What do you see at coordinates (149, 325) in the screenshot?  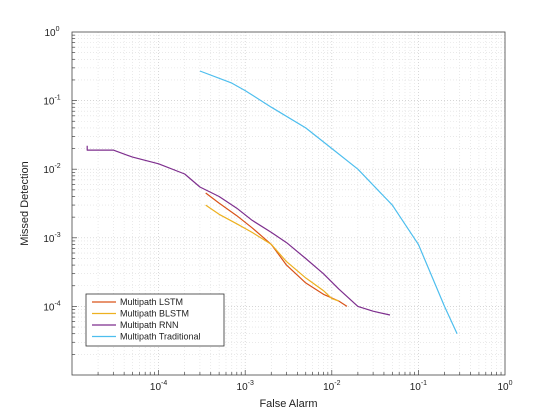 I see `legend-entry: Multipath RNN` at bounding box center [149, 325].